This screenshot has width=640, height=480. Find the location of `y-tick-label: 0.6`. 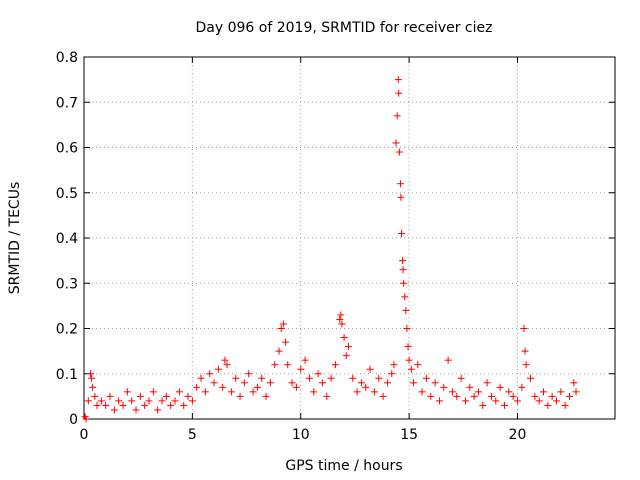

y-tick-label: 0.6 is located at coordinates (67, 149).